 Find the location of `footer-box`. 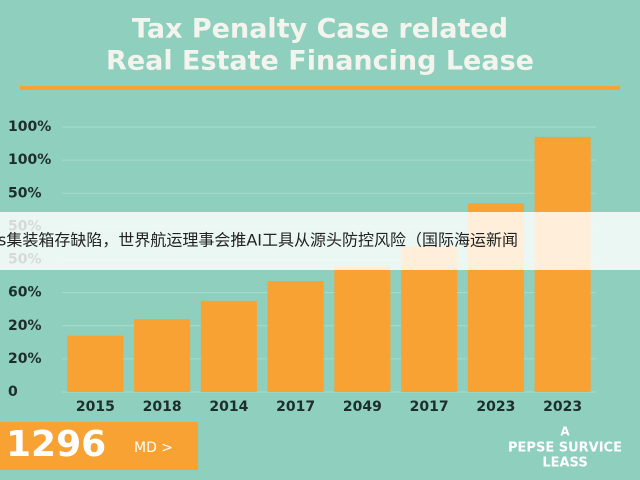

footer-box is located at coordinates (99, 446).